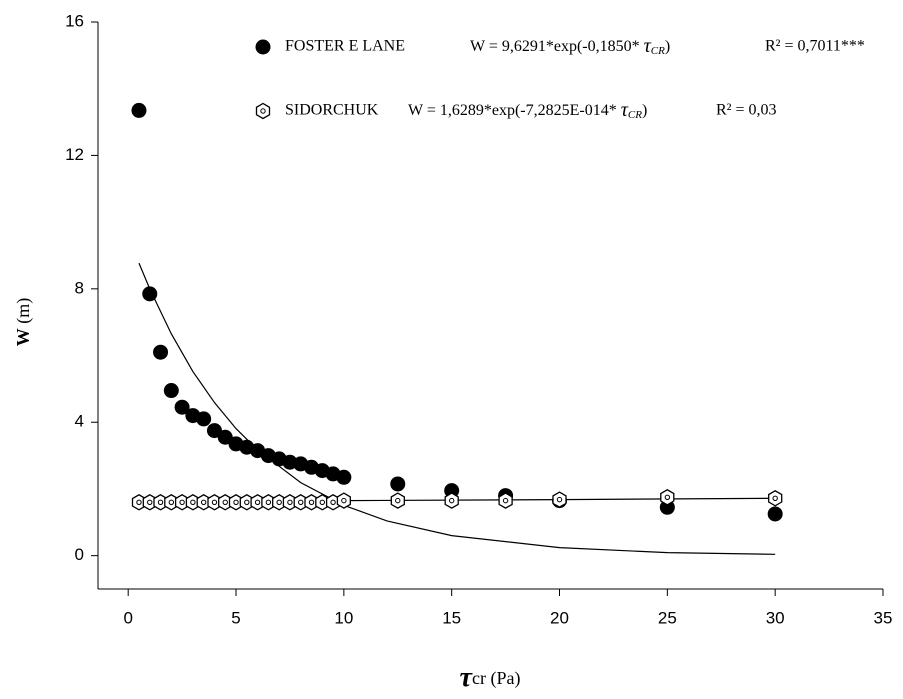 The height and width of the screenshot is (699, 903). Describe the element at coordinates (235, 617) in the screenshot. I see `x-tick-label: 5` at that location.